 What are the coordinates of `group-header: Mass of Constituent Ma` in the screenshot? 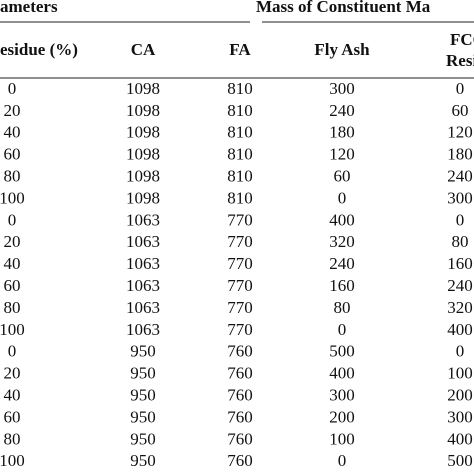 It's located at (343, 8).